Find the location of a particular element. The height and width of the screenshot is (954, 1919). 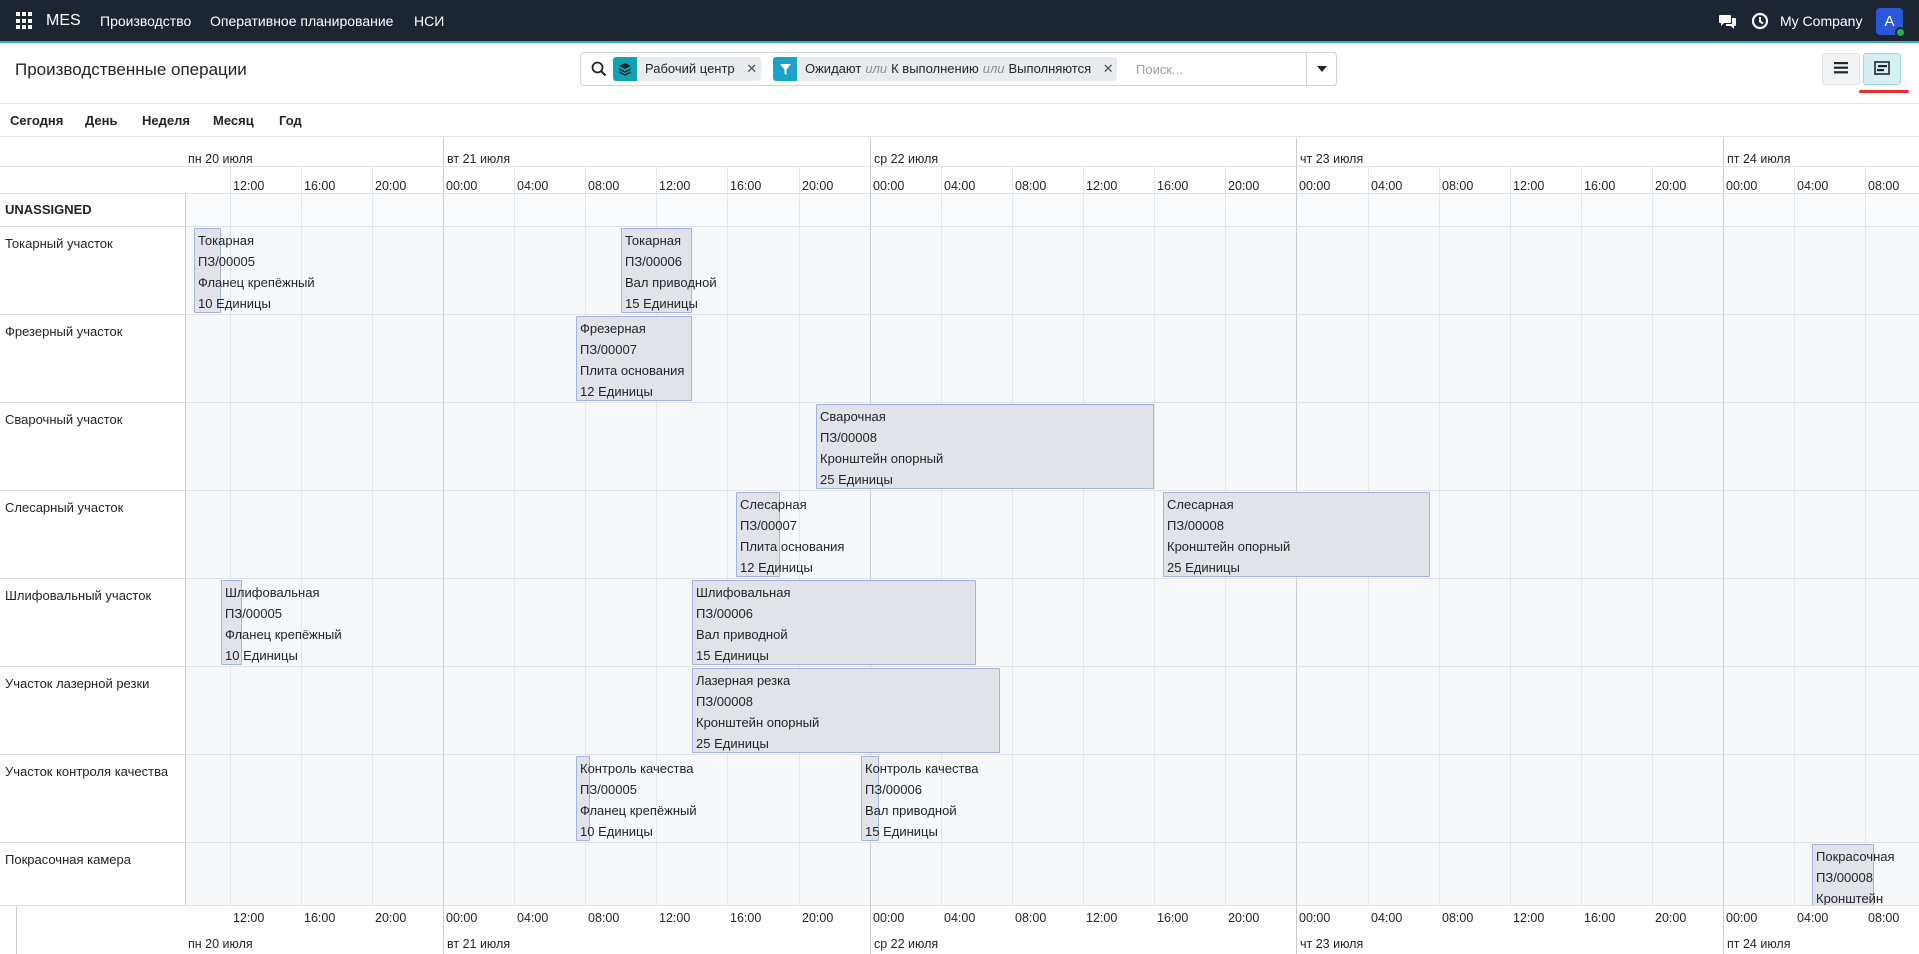

menu-production: Производство is located at coordinates (146, 21).